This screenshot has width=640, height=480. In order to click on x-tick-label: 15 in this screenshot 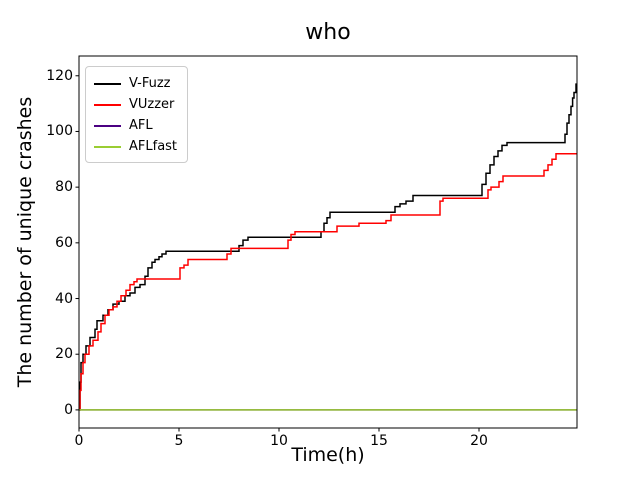, I will do `click(379, 441)`.